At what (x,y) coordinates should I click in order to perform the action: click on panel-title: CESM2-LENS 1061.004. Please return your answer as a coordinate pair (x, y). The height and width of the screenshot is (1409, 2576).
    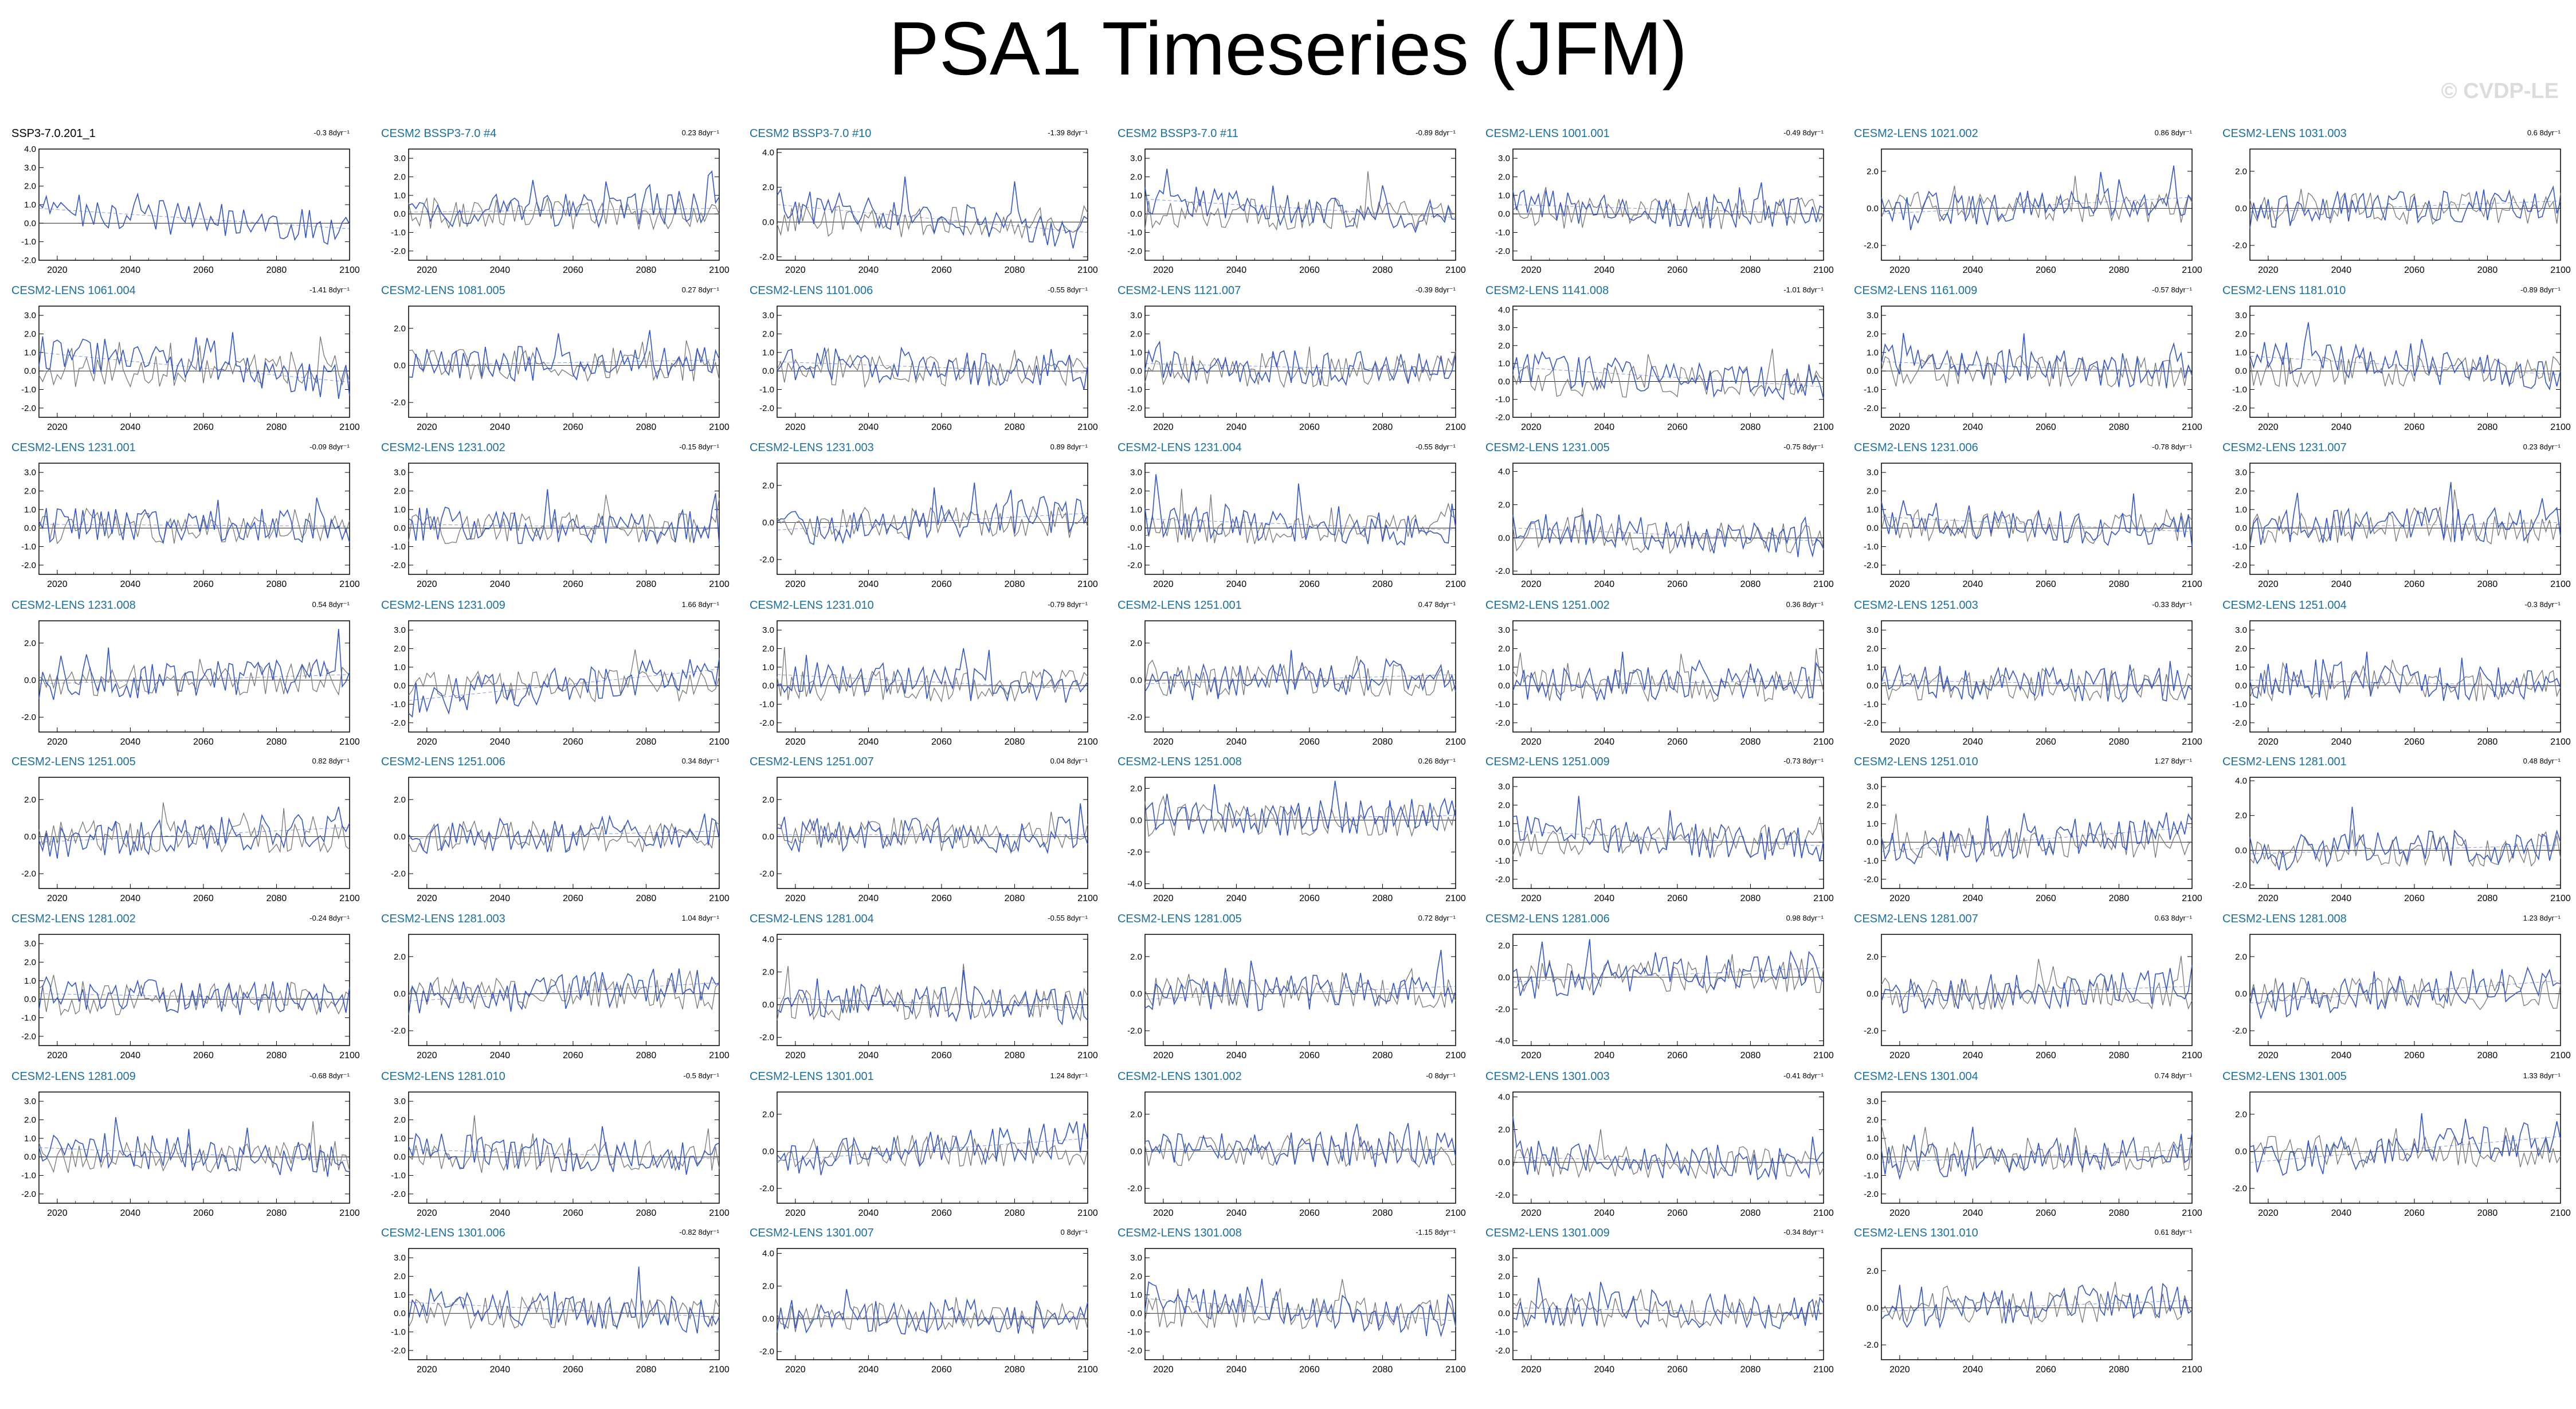
    Looking at the image, I should click on (73, 290).